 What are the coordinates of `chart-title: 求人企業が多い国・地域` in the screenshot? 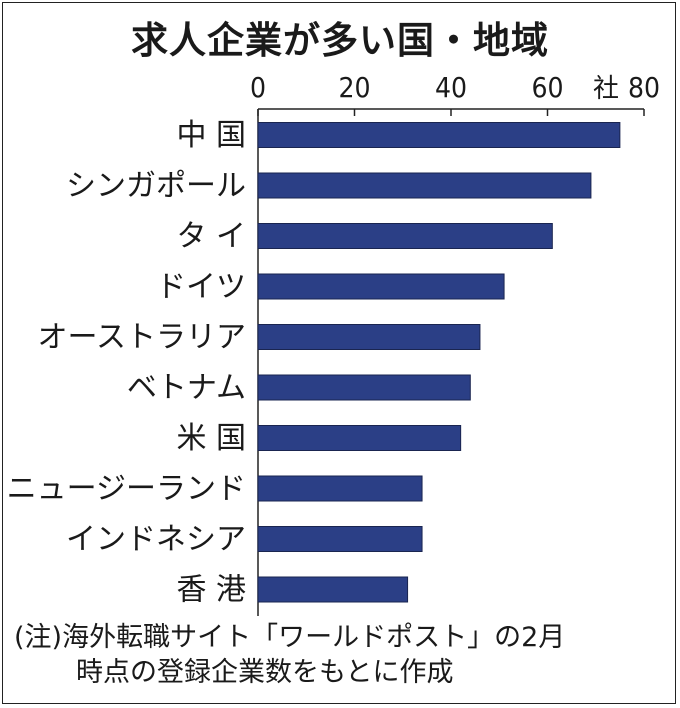 It's located at (340, 40).